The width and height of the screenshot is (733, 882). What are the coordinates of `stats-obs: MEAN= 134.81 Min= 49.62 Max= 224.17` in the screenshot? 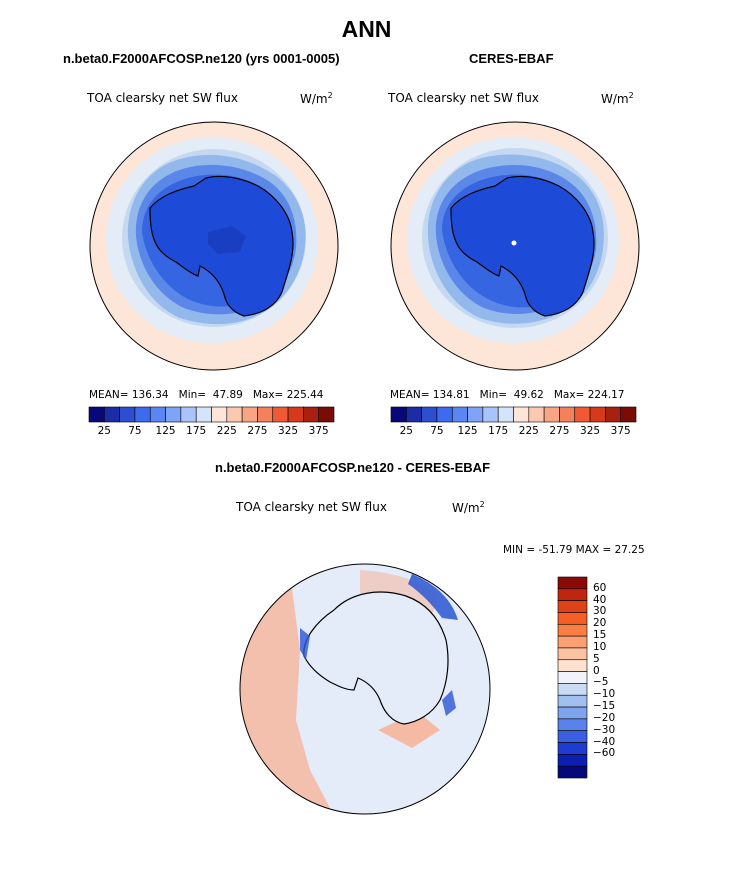 It's located at (507, 395).